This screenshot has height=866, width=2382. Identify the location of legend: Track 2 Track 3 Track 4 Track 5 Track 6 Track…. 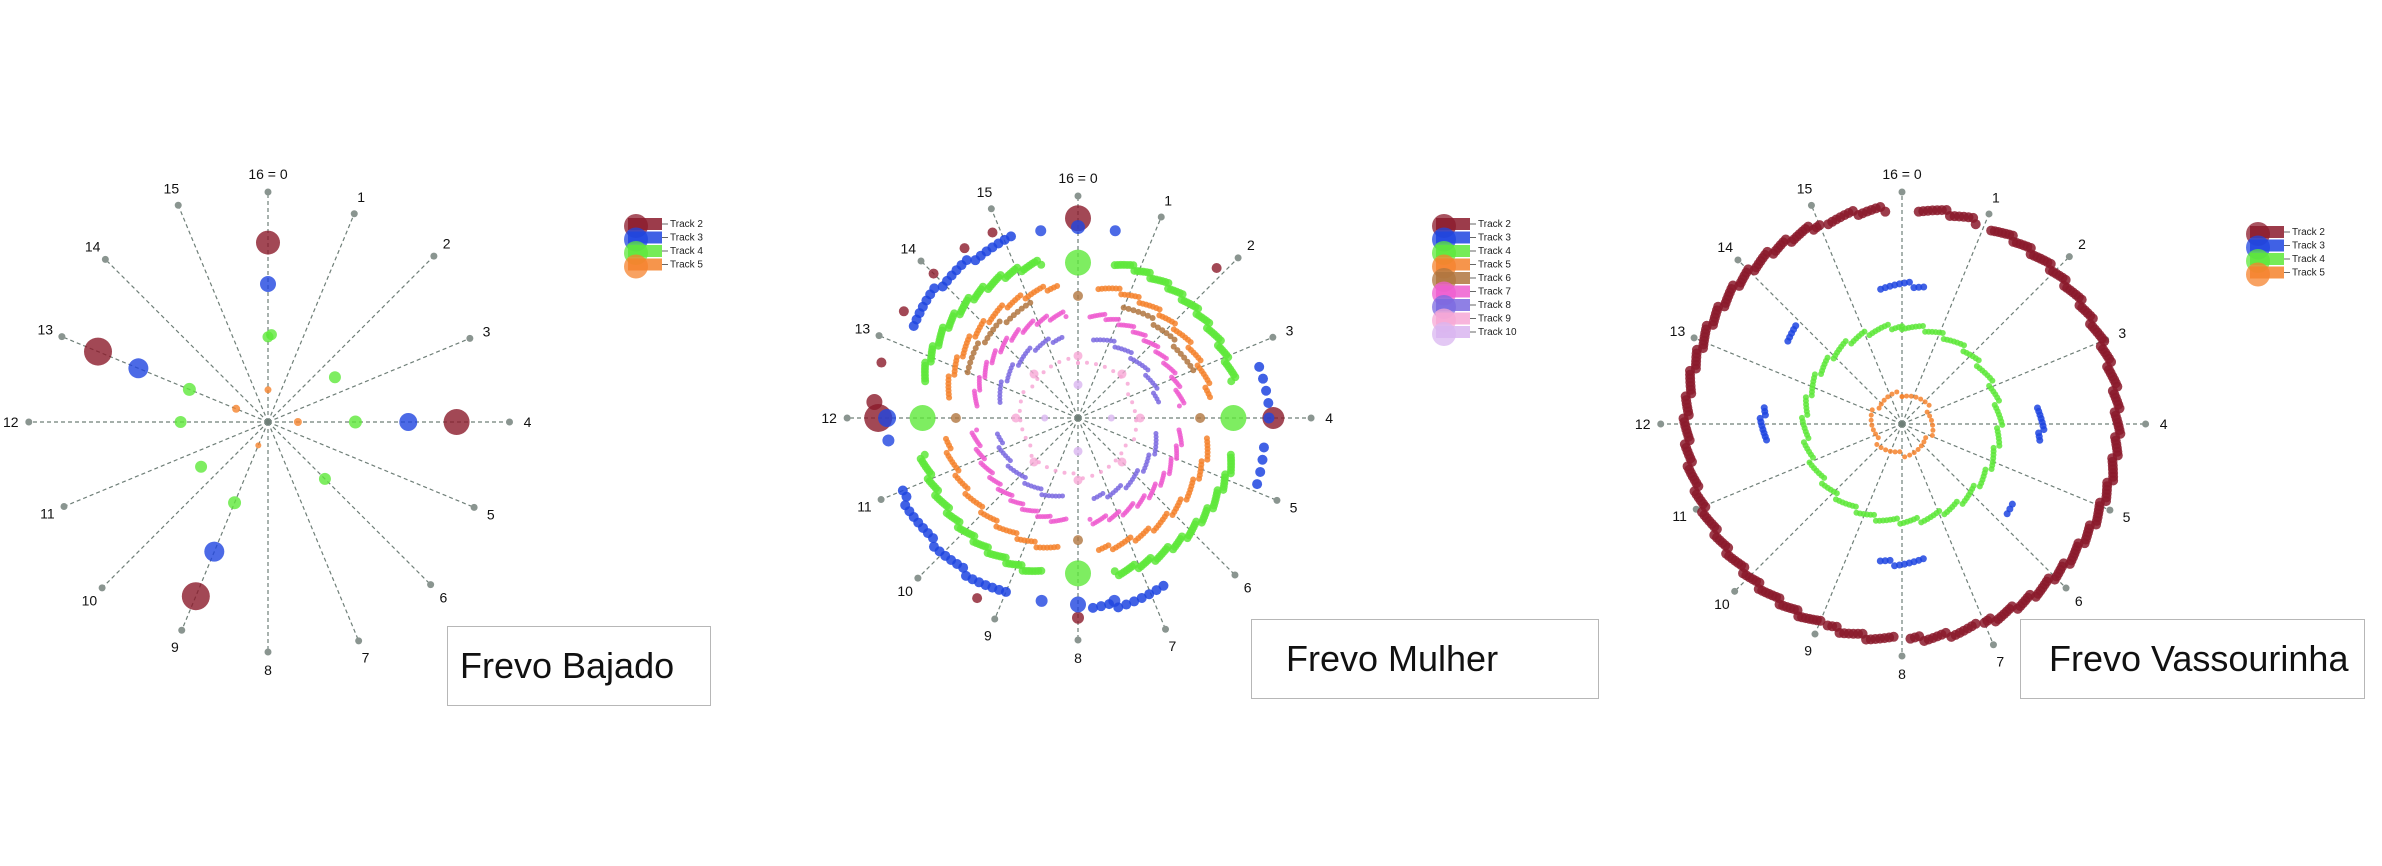
(1474, 280).